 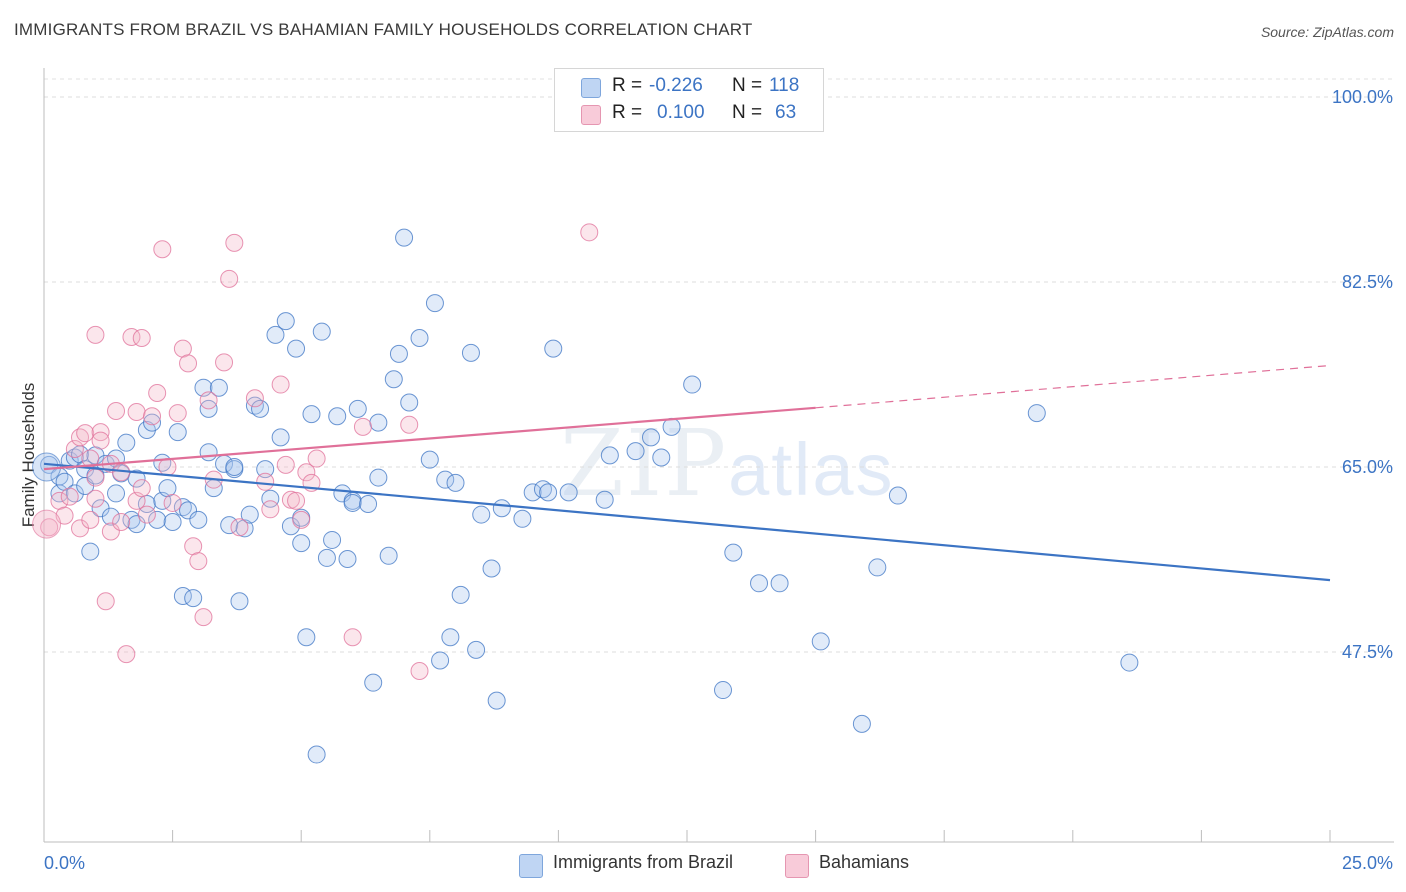 What do you see at coordinates (687, 522) in the screenshot?
I see `brazil-trend-line` at bounding box center [687, 522].